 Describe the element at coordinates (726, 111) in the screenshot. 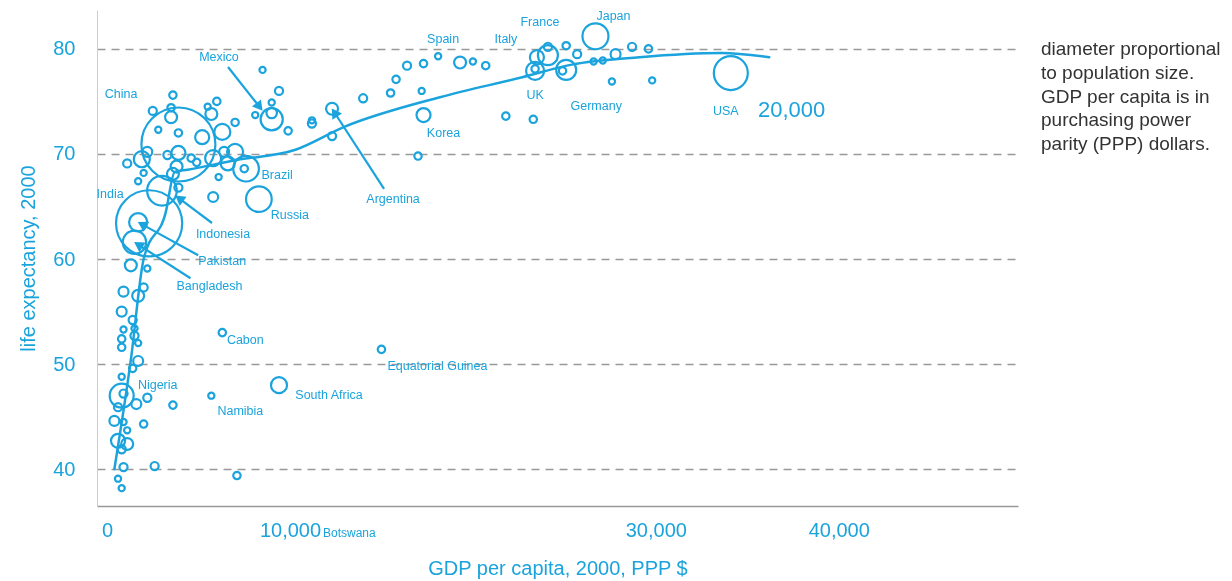

I see `annotation: USA` at that location.